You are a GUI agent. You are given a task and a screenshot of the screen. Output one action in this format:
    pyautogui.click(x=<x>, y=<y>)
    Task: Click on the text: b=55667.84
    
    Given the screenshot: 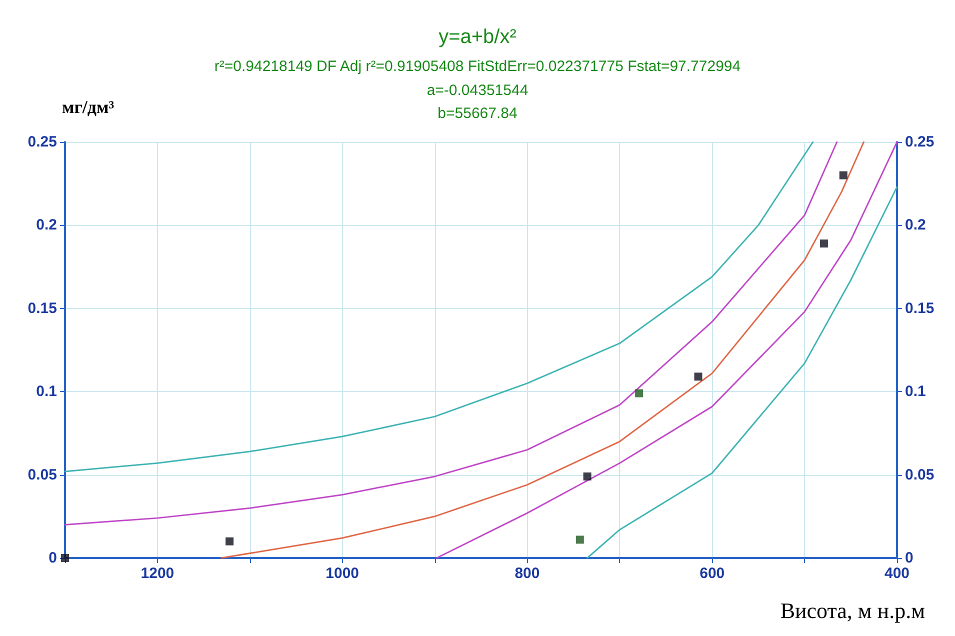 What is the action you would take?
    pyautogui.click(x=478, y=113)
    